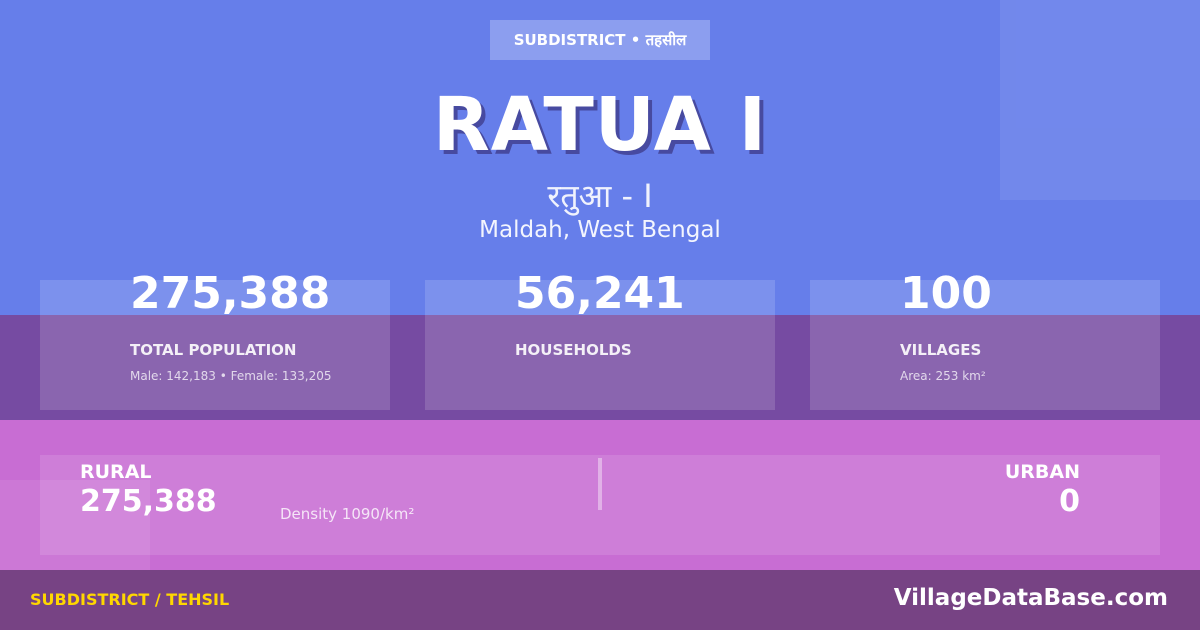  Describe the element at coordinates (1042, 472) in the screenshot. I see `urban-label: URBAN` at that location.